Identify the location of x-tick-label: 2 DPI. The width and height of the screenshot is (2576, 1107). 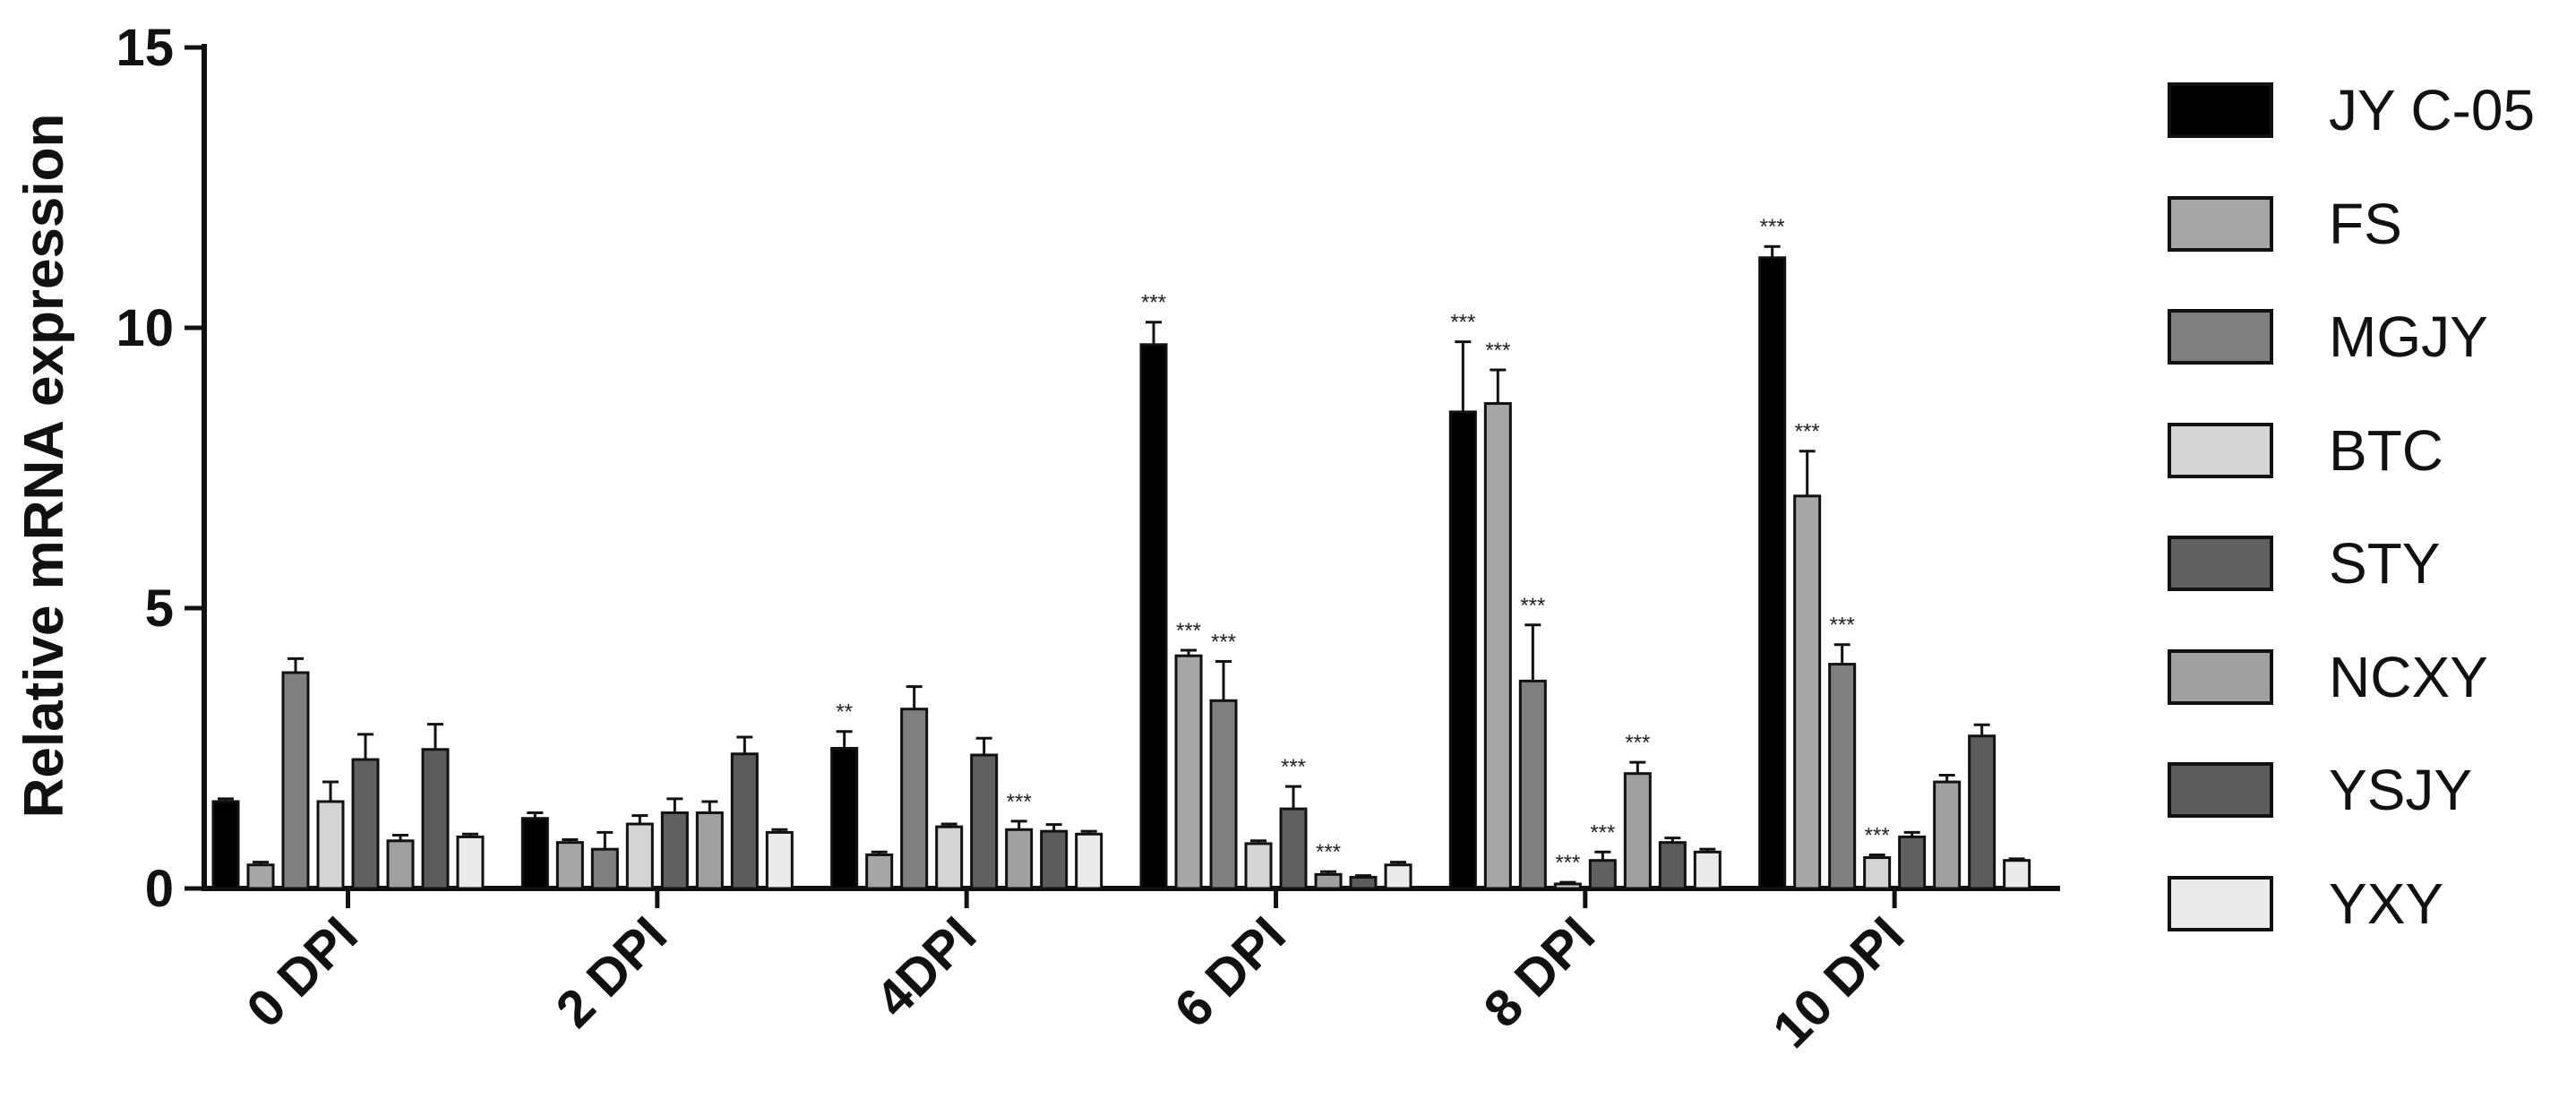
(611, 972).